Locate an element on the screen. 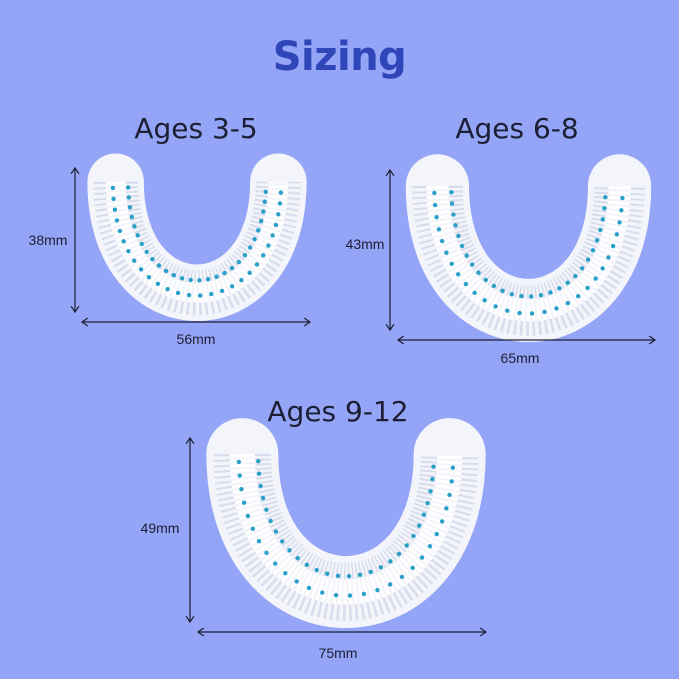 The height and width of the screenshot is (679, 679). inner-bristles is located at coordinates (346, 529).